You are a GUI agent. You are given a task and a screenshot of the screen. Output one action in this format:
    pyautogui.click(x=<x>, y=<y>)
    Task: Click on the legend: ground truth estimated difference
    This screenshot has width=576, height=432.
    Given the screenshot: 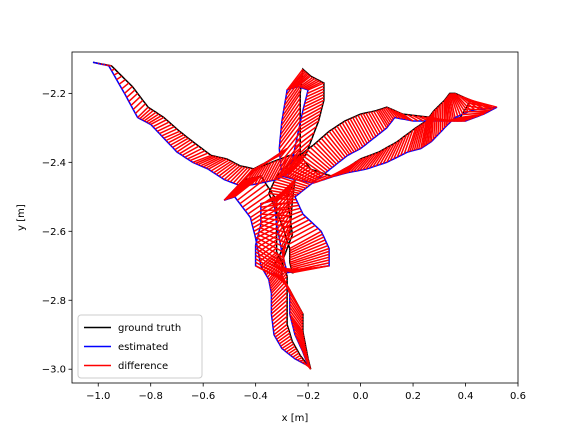 What is the action you would take?
    pyautogui.click(x=140, y=346)
    